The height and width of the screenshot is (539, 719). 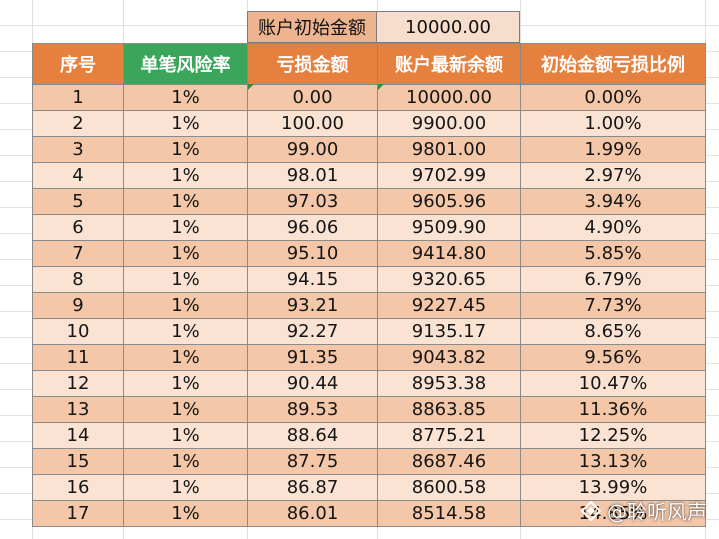 What do you see at coordinates (449, 331) in the screenshot?
I see `cell-latest-balance: 9135.17` at bounding box center [449, 331].